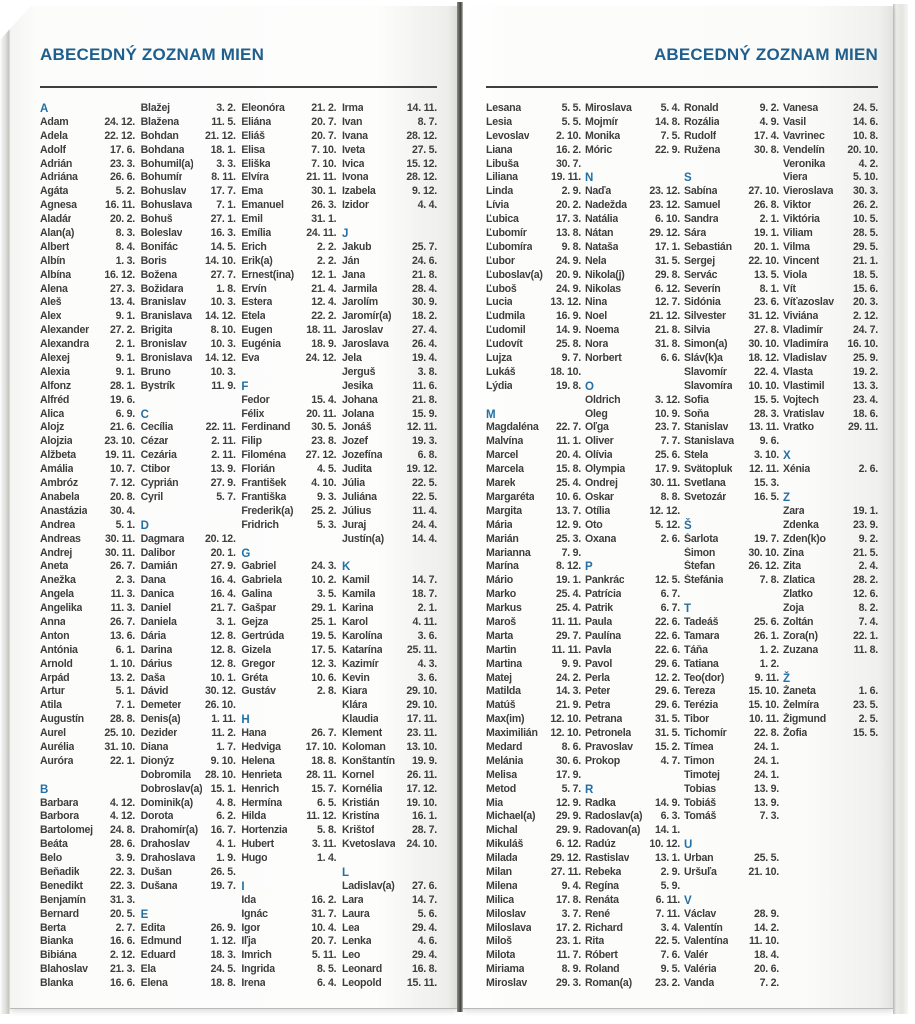 The height and width of the screenshot is (1024, 915). I want to click on name-entry: Elvíra 21. 11., so click(288, 178).